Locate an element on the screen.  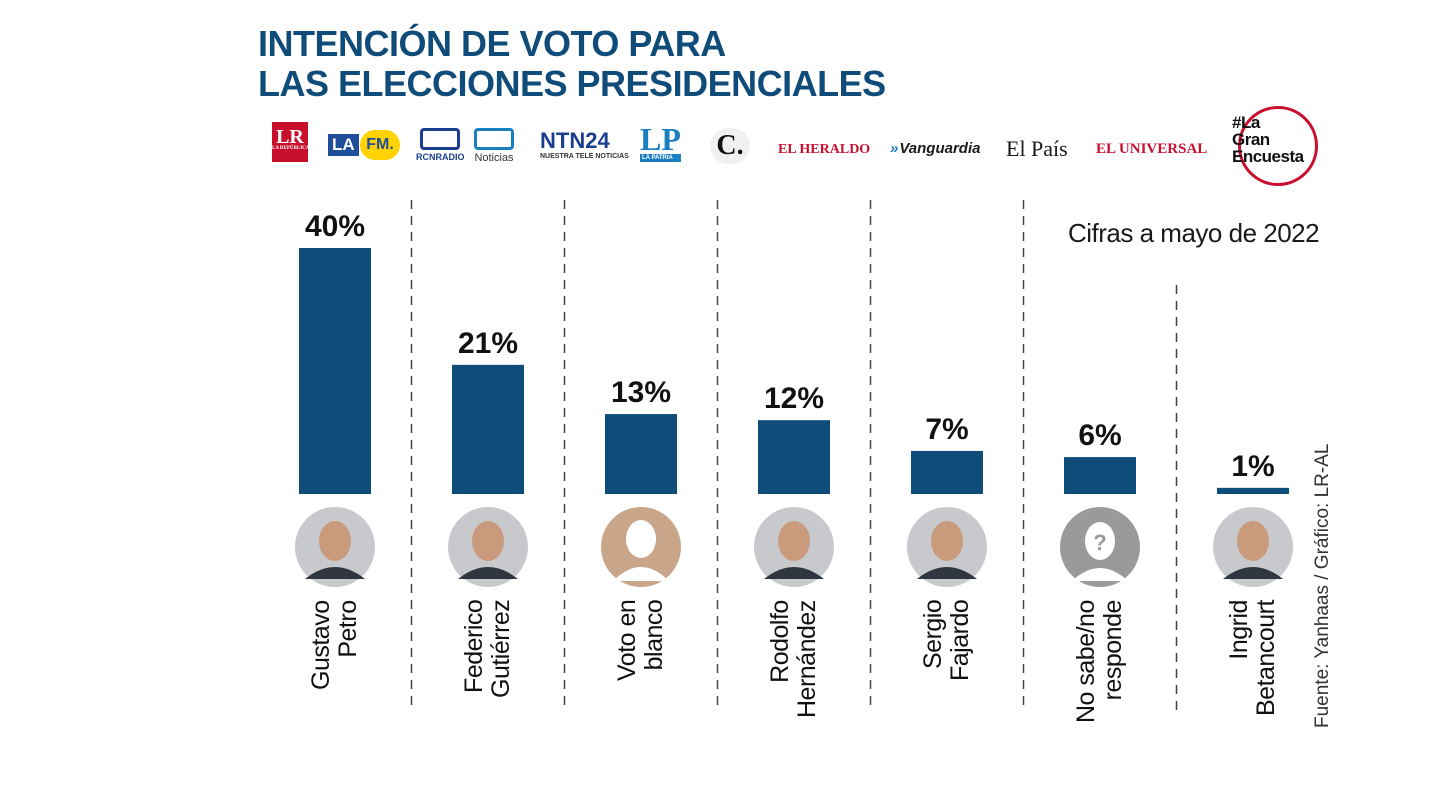
value-label-gustavo-petro: 40% is located at coordinates (335, 226).